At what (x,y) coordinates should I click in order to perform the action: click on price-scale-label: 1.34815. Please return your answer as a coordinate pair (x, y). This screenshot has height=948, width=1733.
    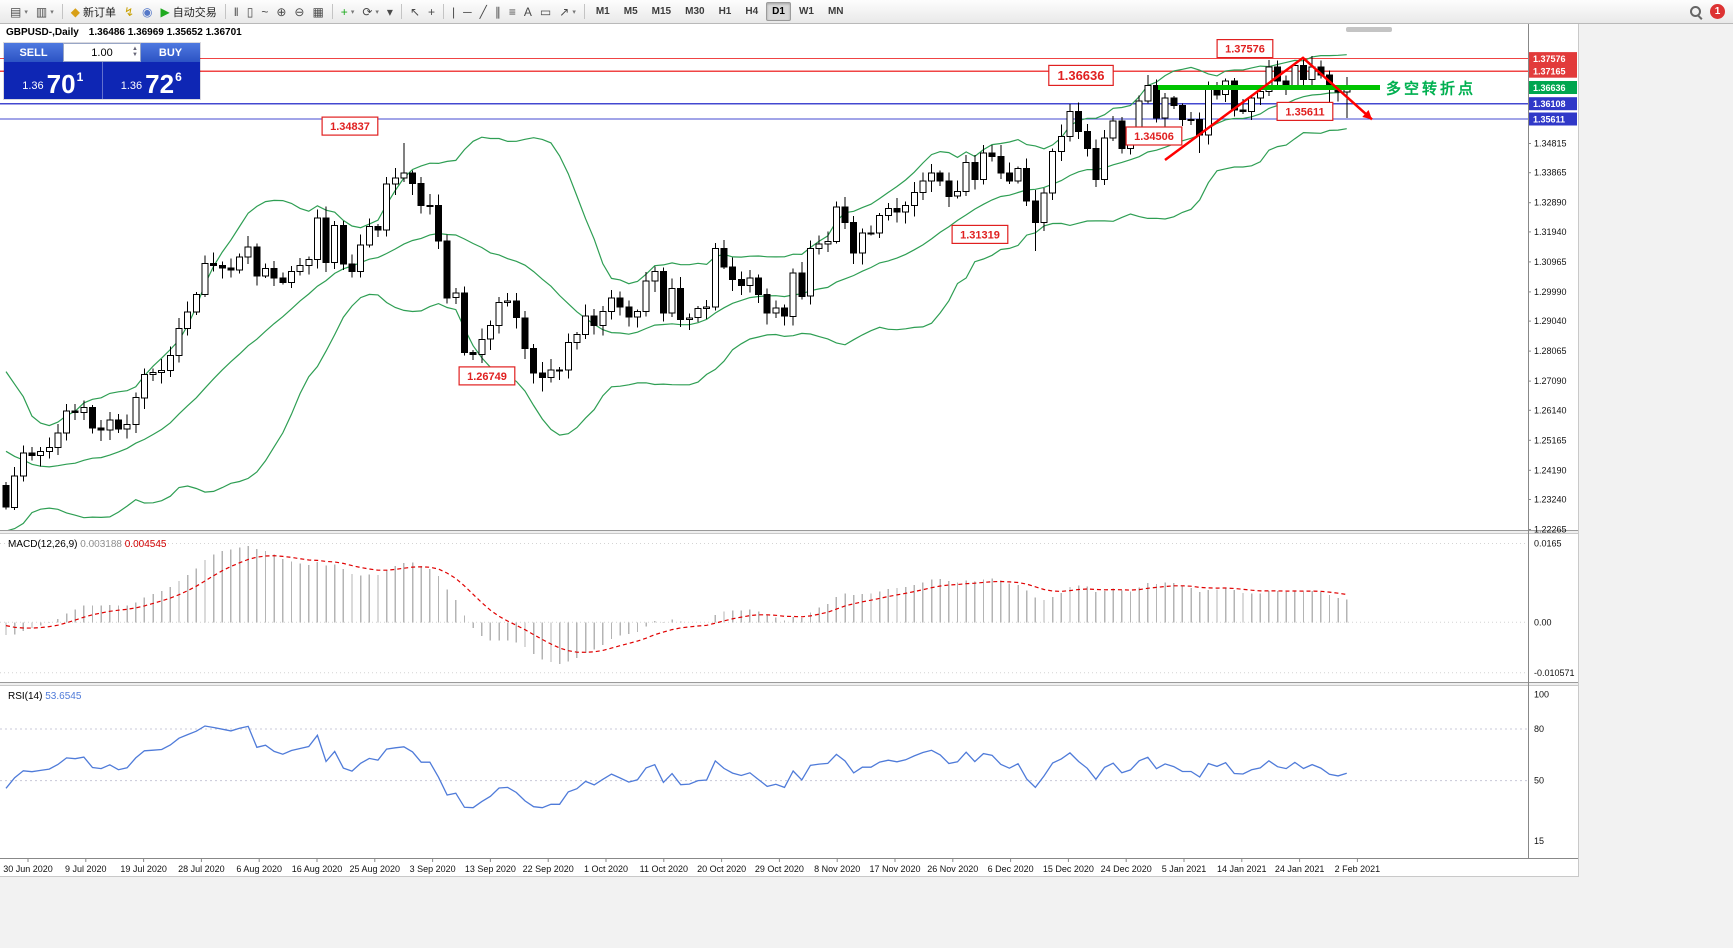
    Looking at the image, I should click on (1550, 144).